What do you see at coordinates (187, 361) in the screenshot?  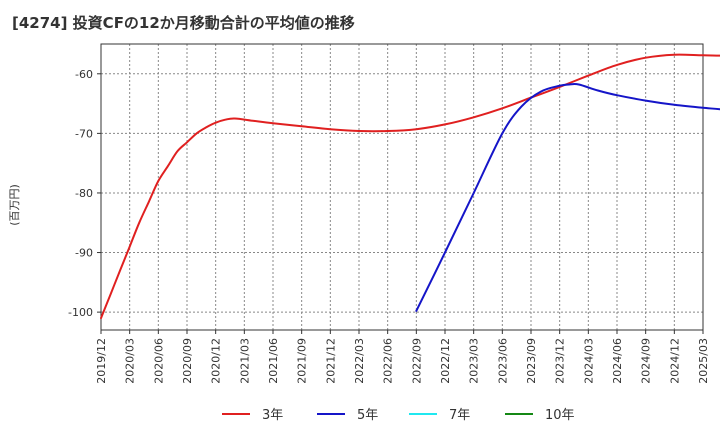 I see `x-tick-label: 2020/09` at bounding box center [187, 361].